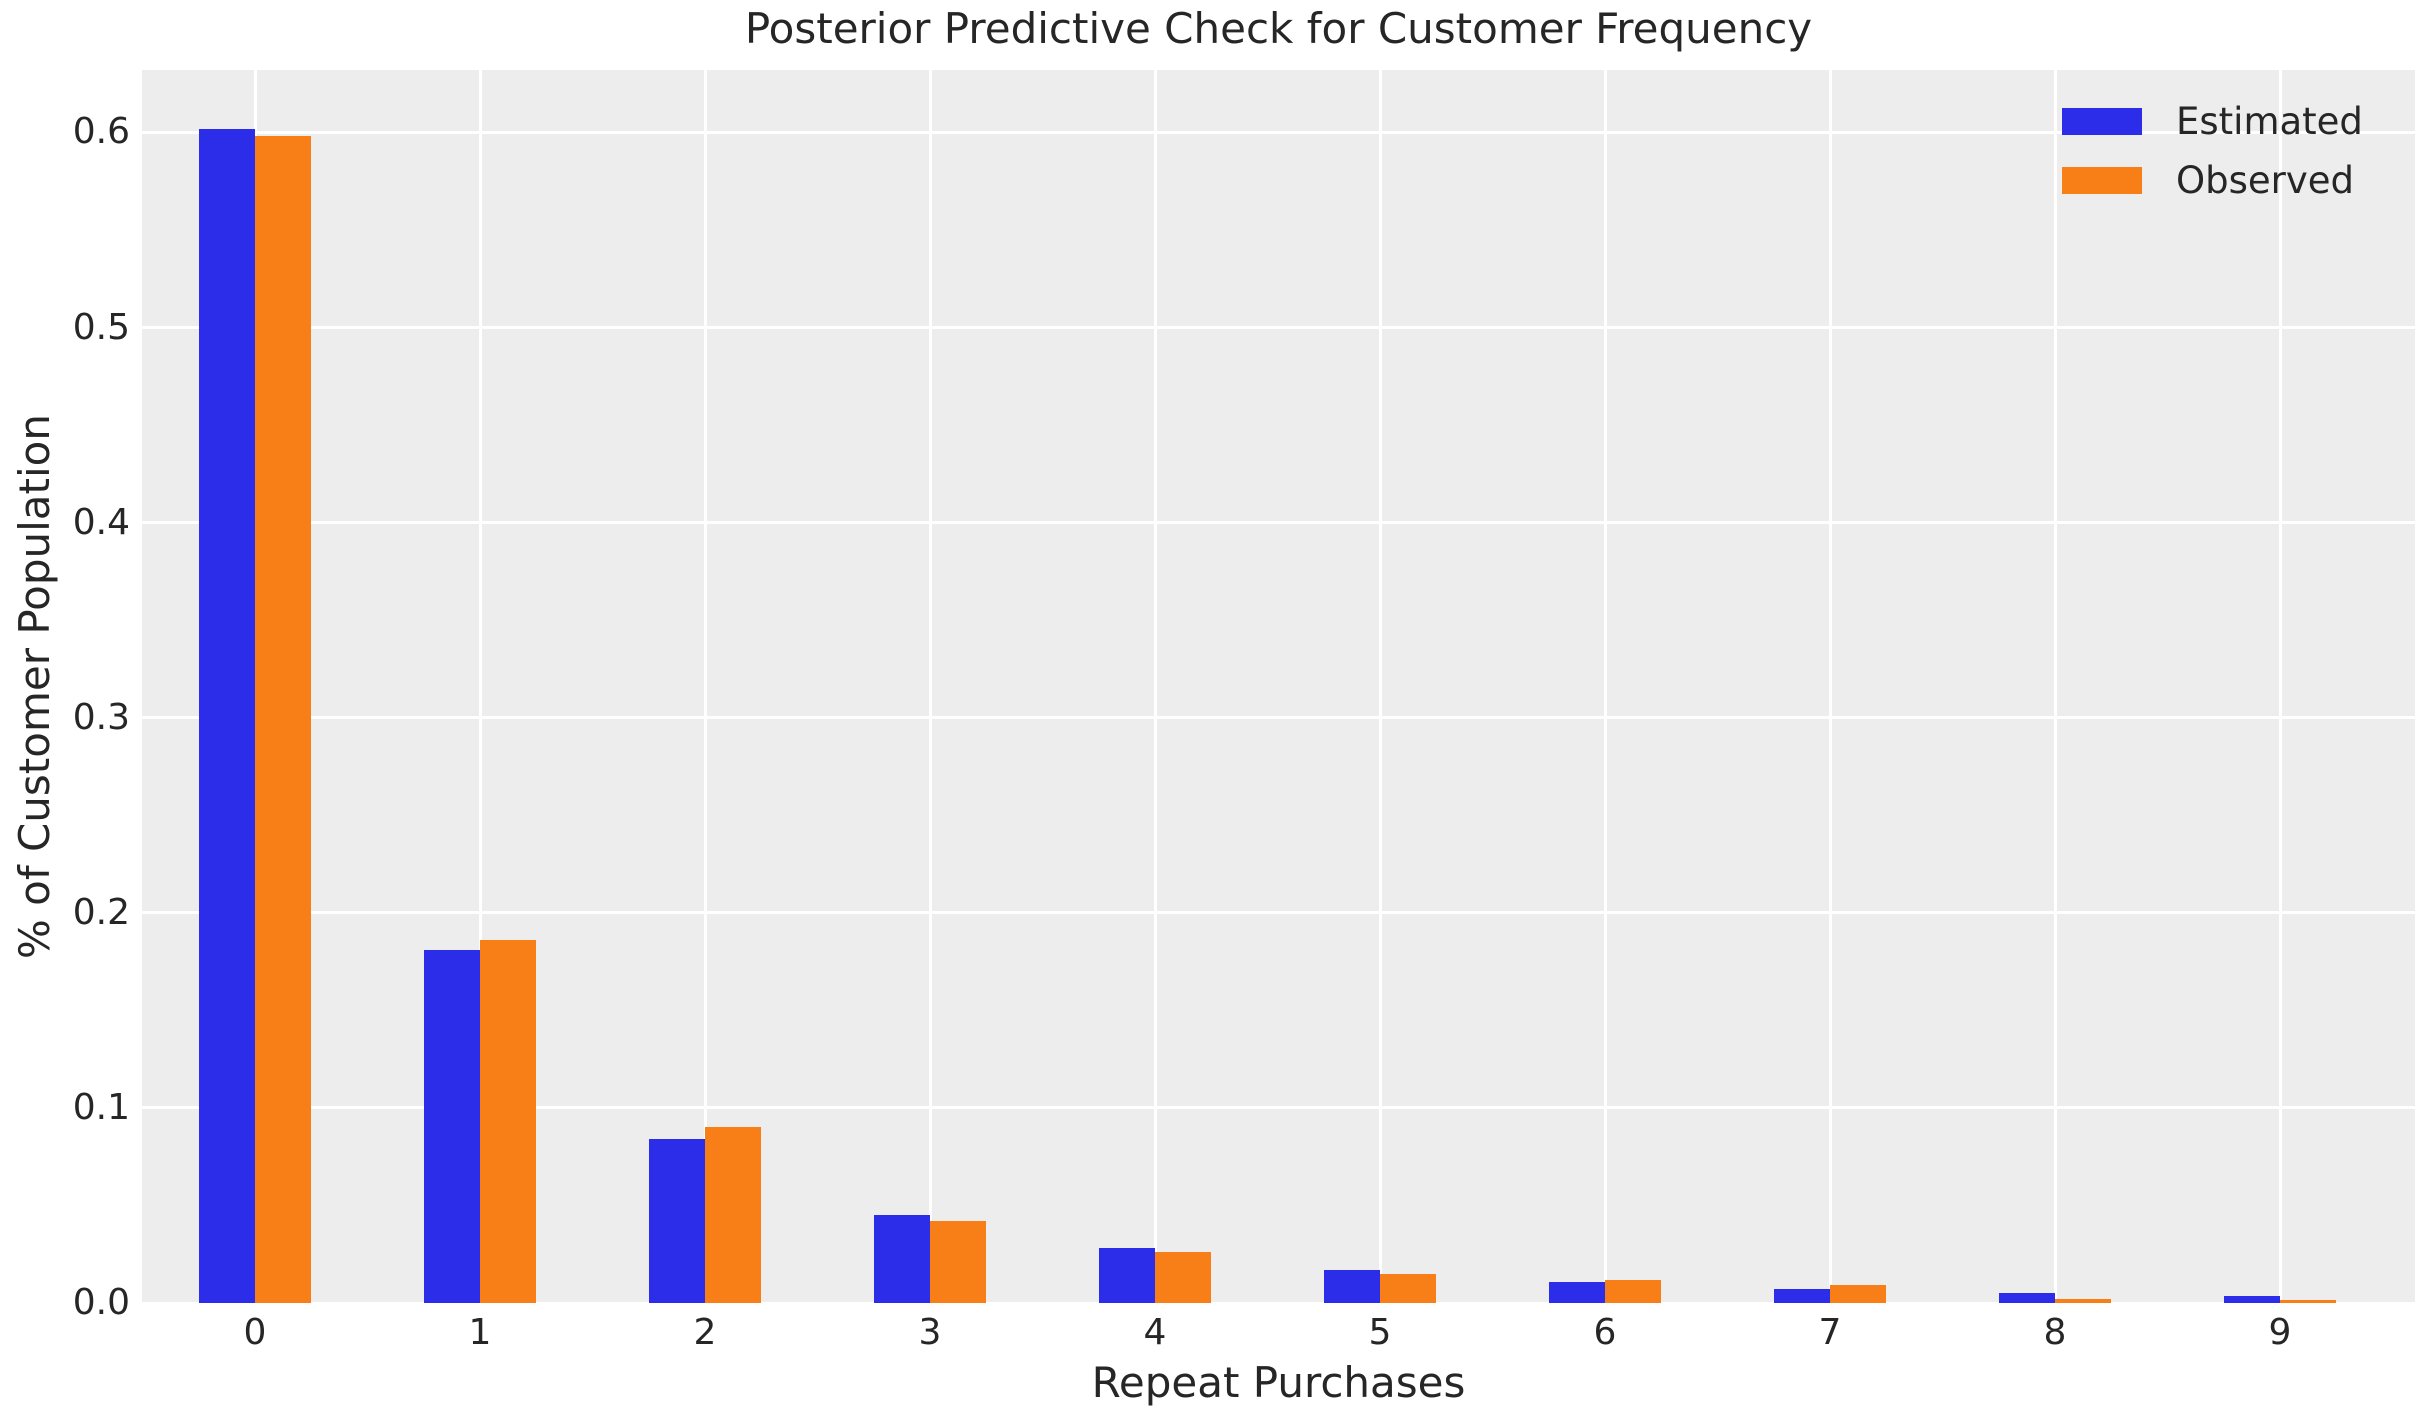  What do you see at coordinates (2265, 180) in the screenshot?
I see `legend-label-observed: Observed` at bounding box center [2265, 180].